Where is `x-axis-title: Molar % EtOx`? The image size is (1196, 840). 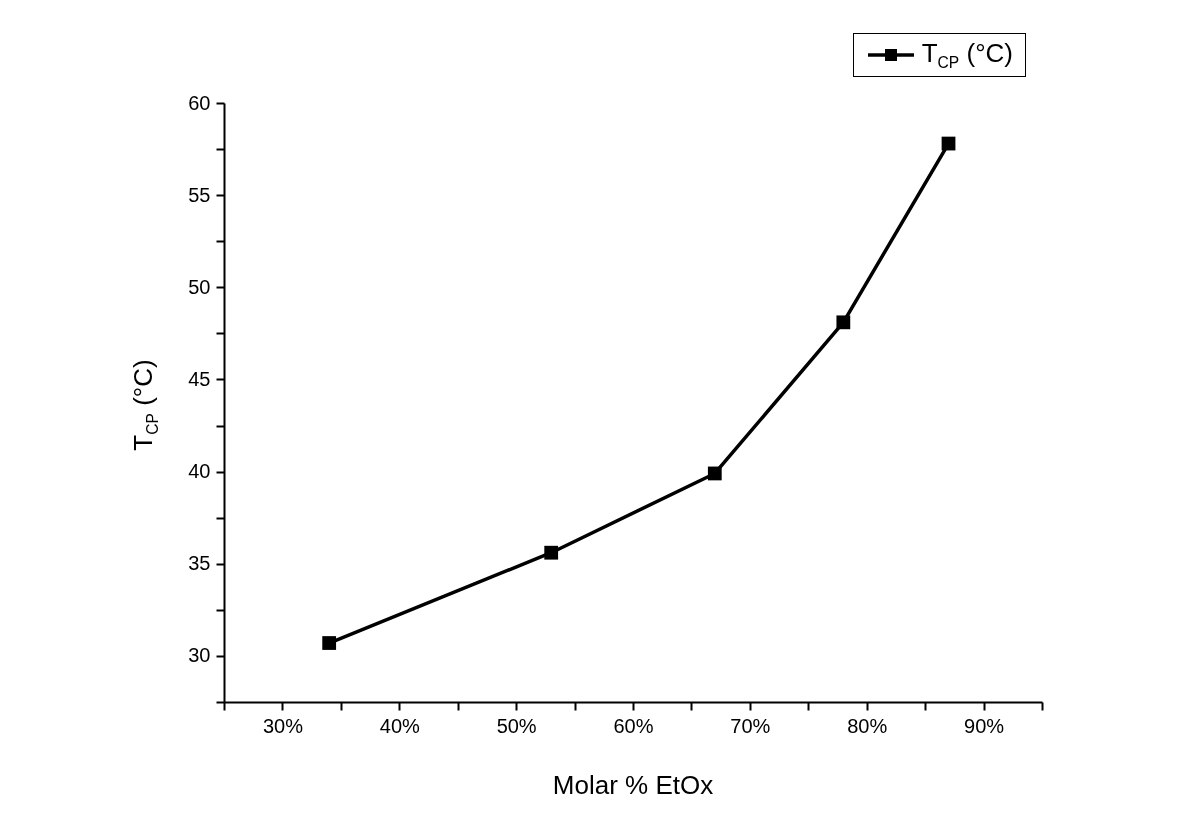
x-axis-title: Molar % EtOx is located at coordinates (633, 785).